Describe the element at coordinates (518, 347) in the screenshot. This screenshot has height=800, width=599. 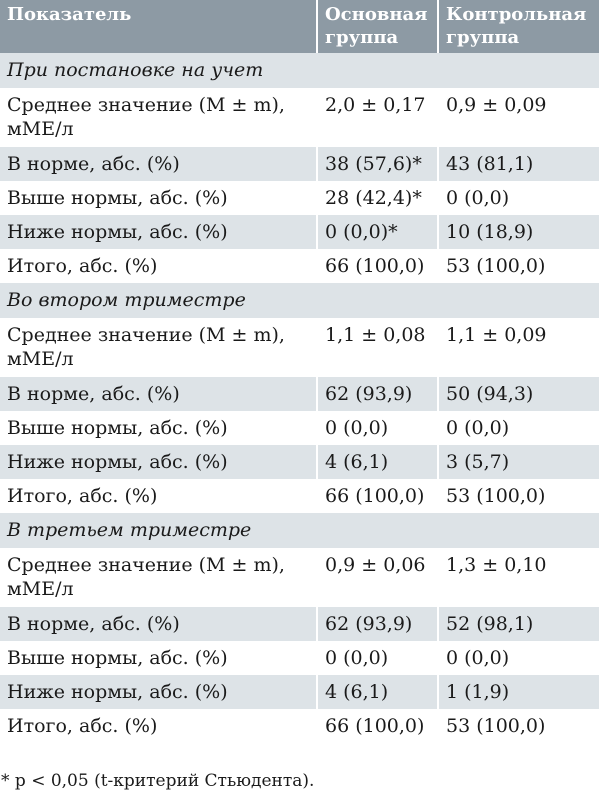
I see `control-group-value: 1,1 ± 0,09` at that location.